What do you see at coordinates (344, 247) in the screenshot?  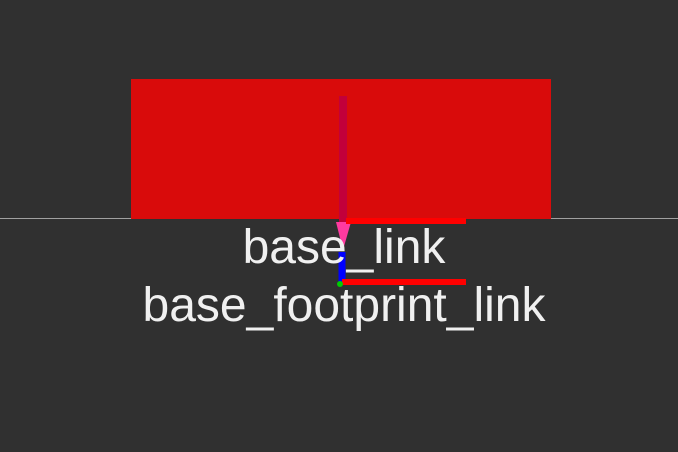 I see `frame-label-base-link: base_link` at bounding box center [344, 247].